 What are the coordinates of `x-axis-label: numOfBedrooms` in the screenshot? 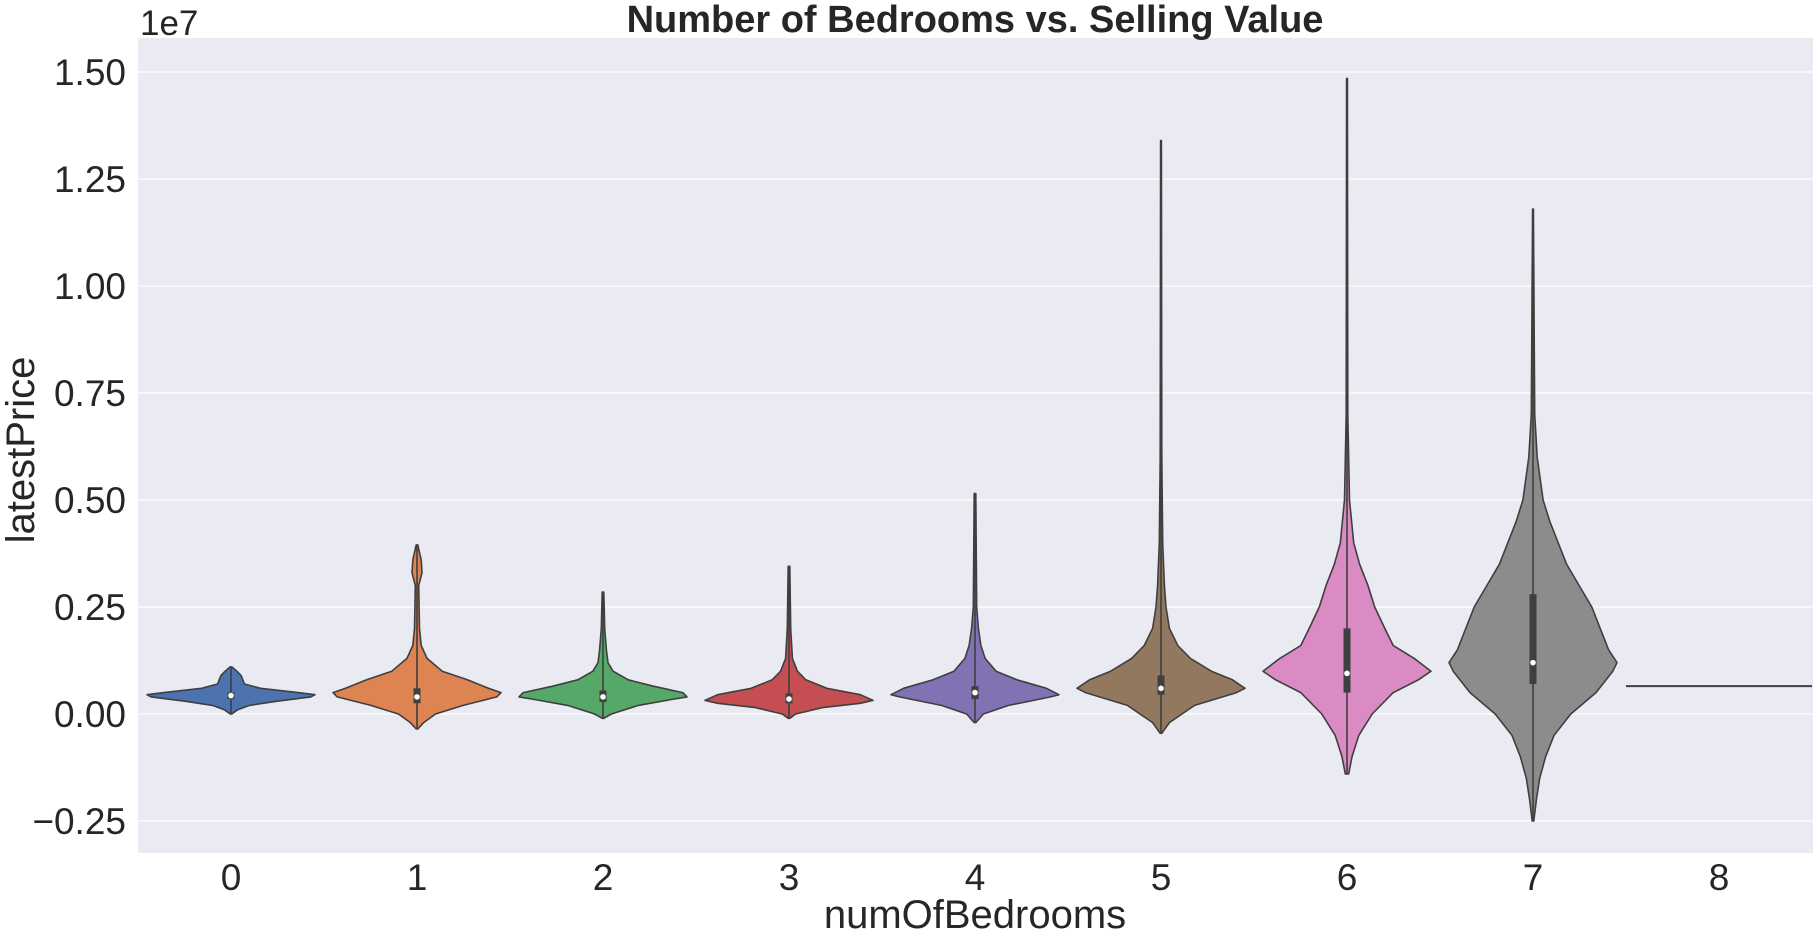 It's located at (975, 915).